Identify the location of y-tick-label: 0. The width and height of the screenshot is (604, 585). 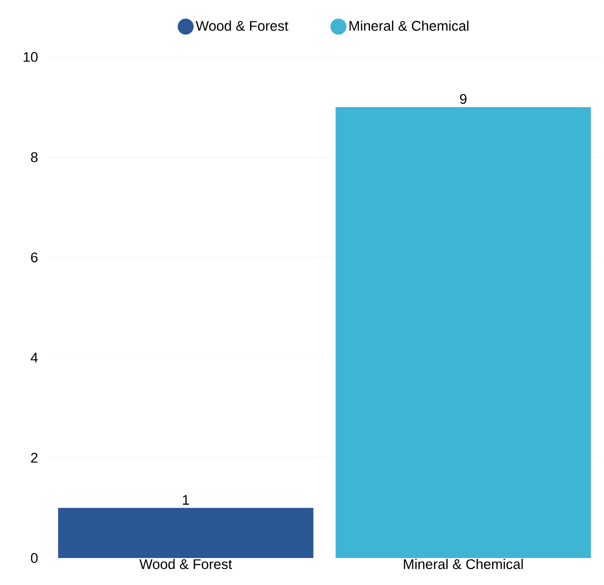
(34, 558).